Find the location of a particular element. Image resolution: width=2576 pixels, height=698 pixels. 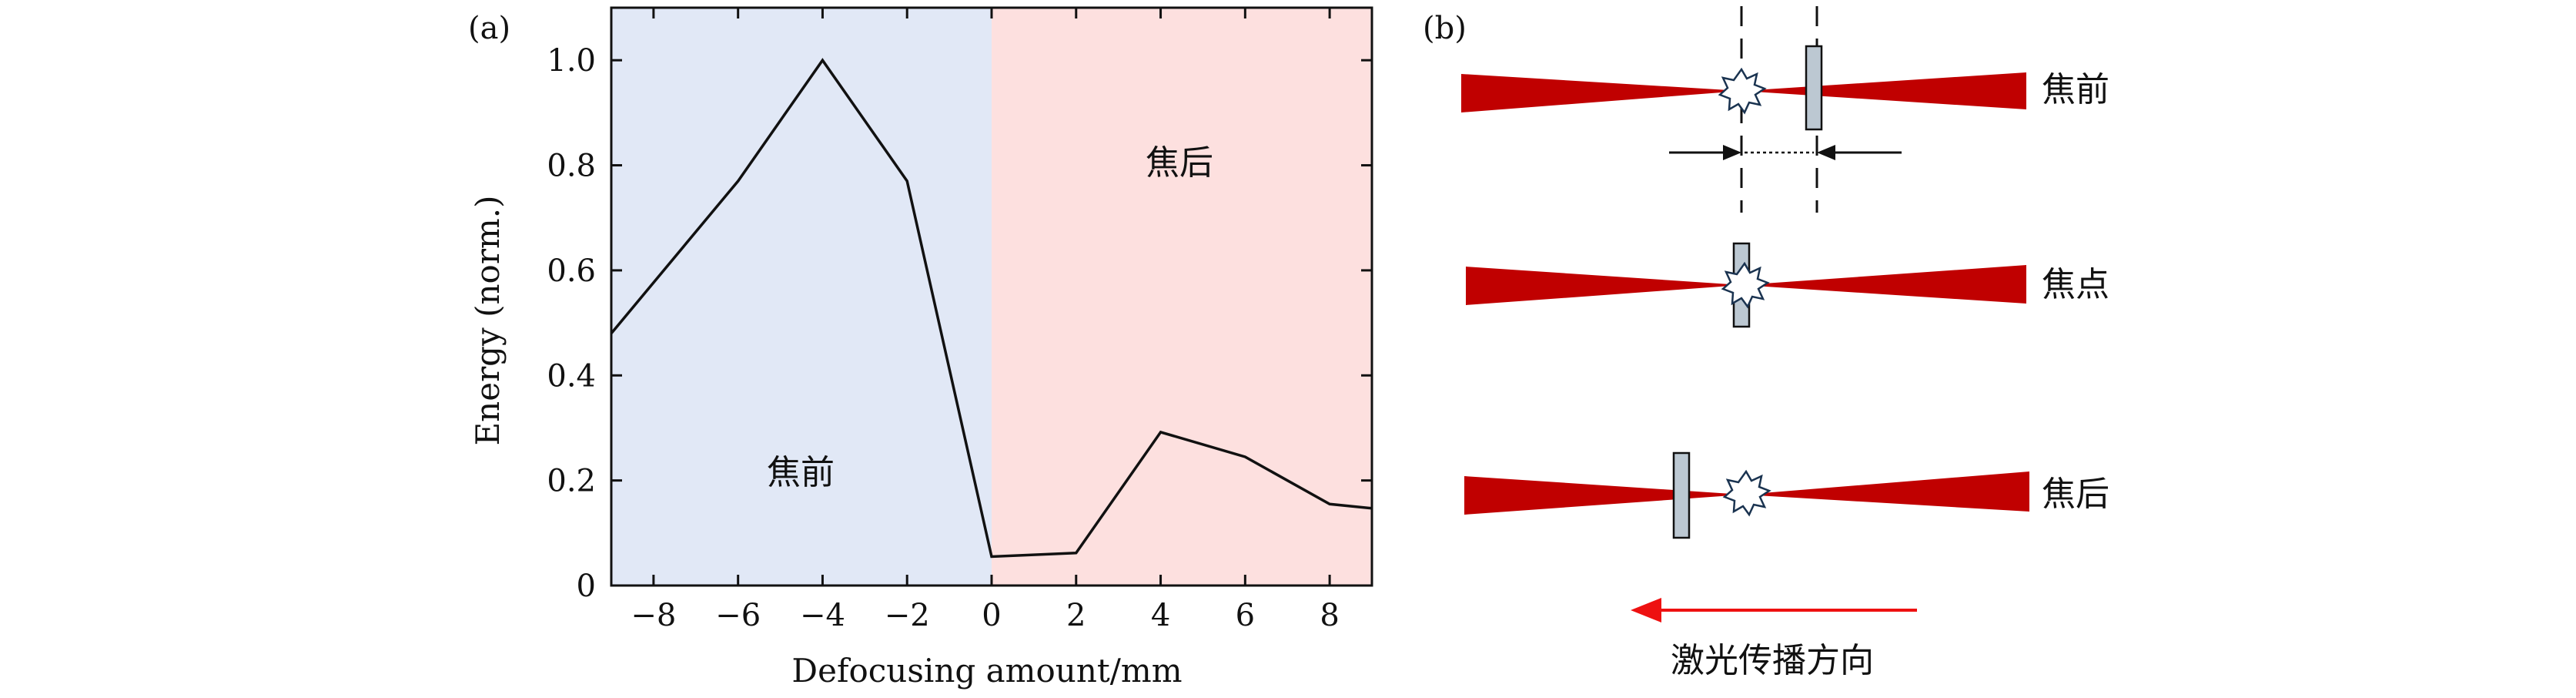

x-tick-label: 8 is located at coordinates (1330, 616).